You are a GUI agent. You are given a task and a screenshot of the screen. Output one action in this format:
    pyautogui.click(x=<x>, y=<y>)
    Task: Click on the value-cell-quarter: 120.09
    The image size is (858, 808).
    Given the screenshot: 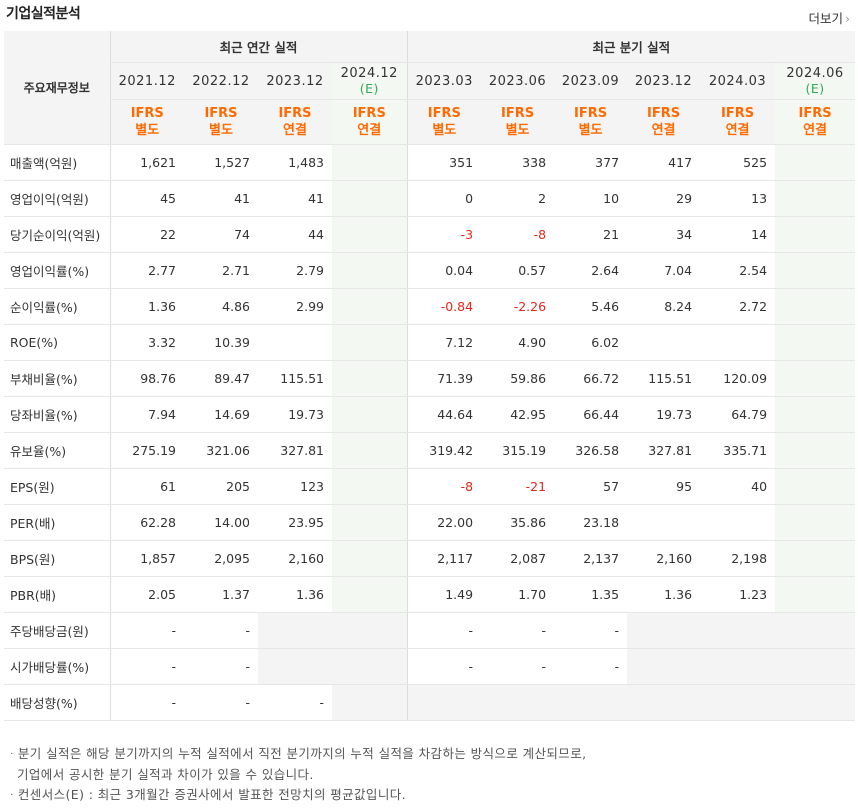 What is the action you would take?
    pyautogui.click(x=738, y=378)
    